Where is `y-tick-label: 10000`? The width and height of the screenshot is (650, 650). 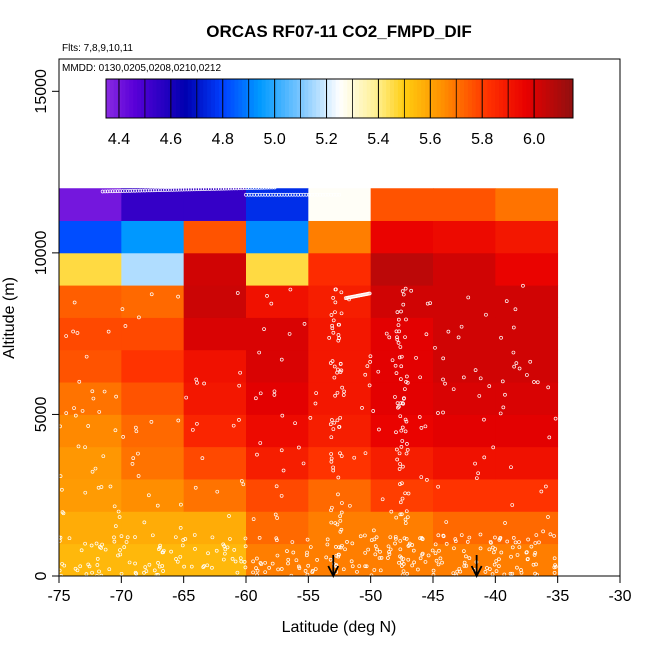
y-tick-label: 10000 is located at coordinates (41, 253).